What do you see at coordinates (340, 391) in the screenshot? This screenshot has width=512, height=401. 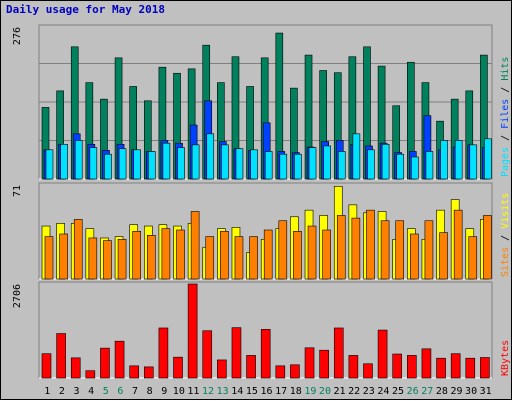 I see `x-tick-label: 21` at bounding box center [340, 391].